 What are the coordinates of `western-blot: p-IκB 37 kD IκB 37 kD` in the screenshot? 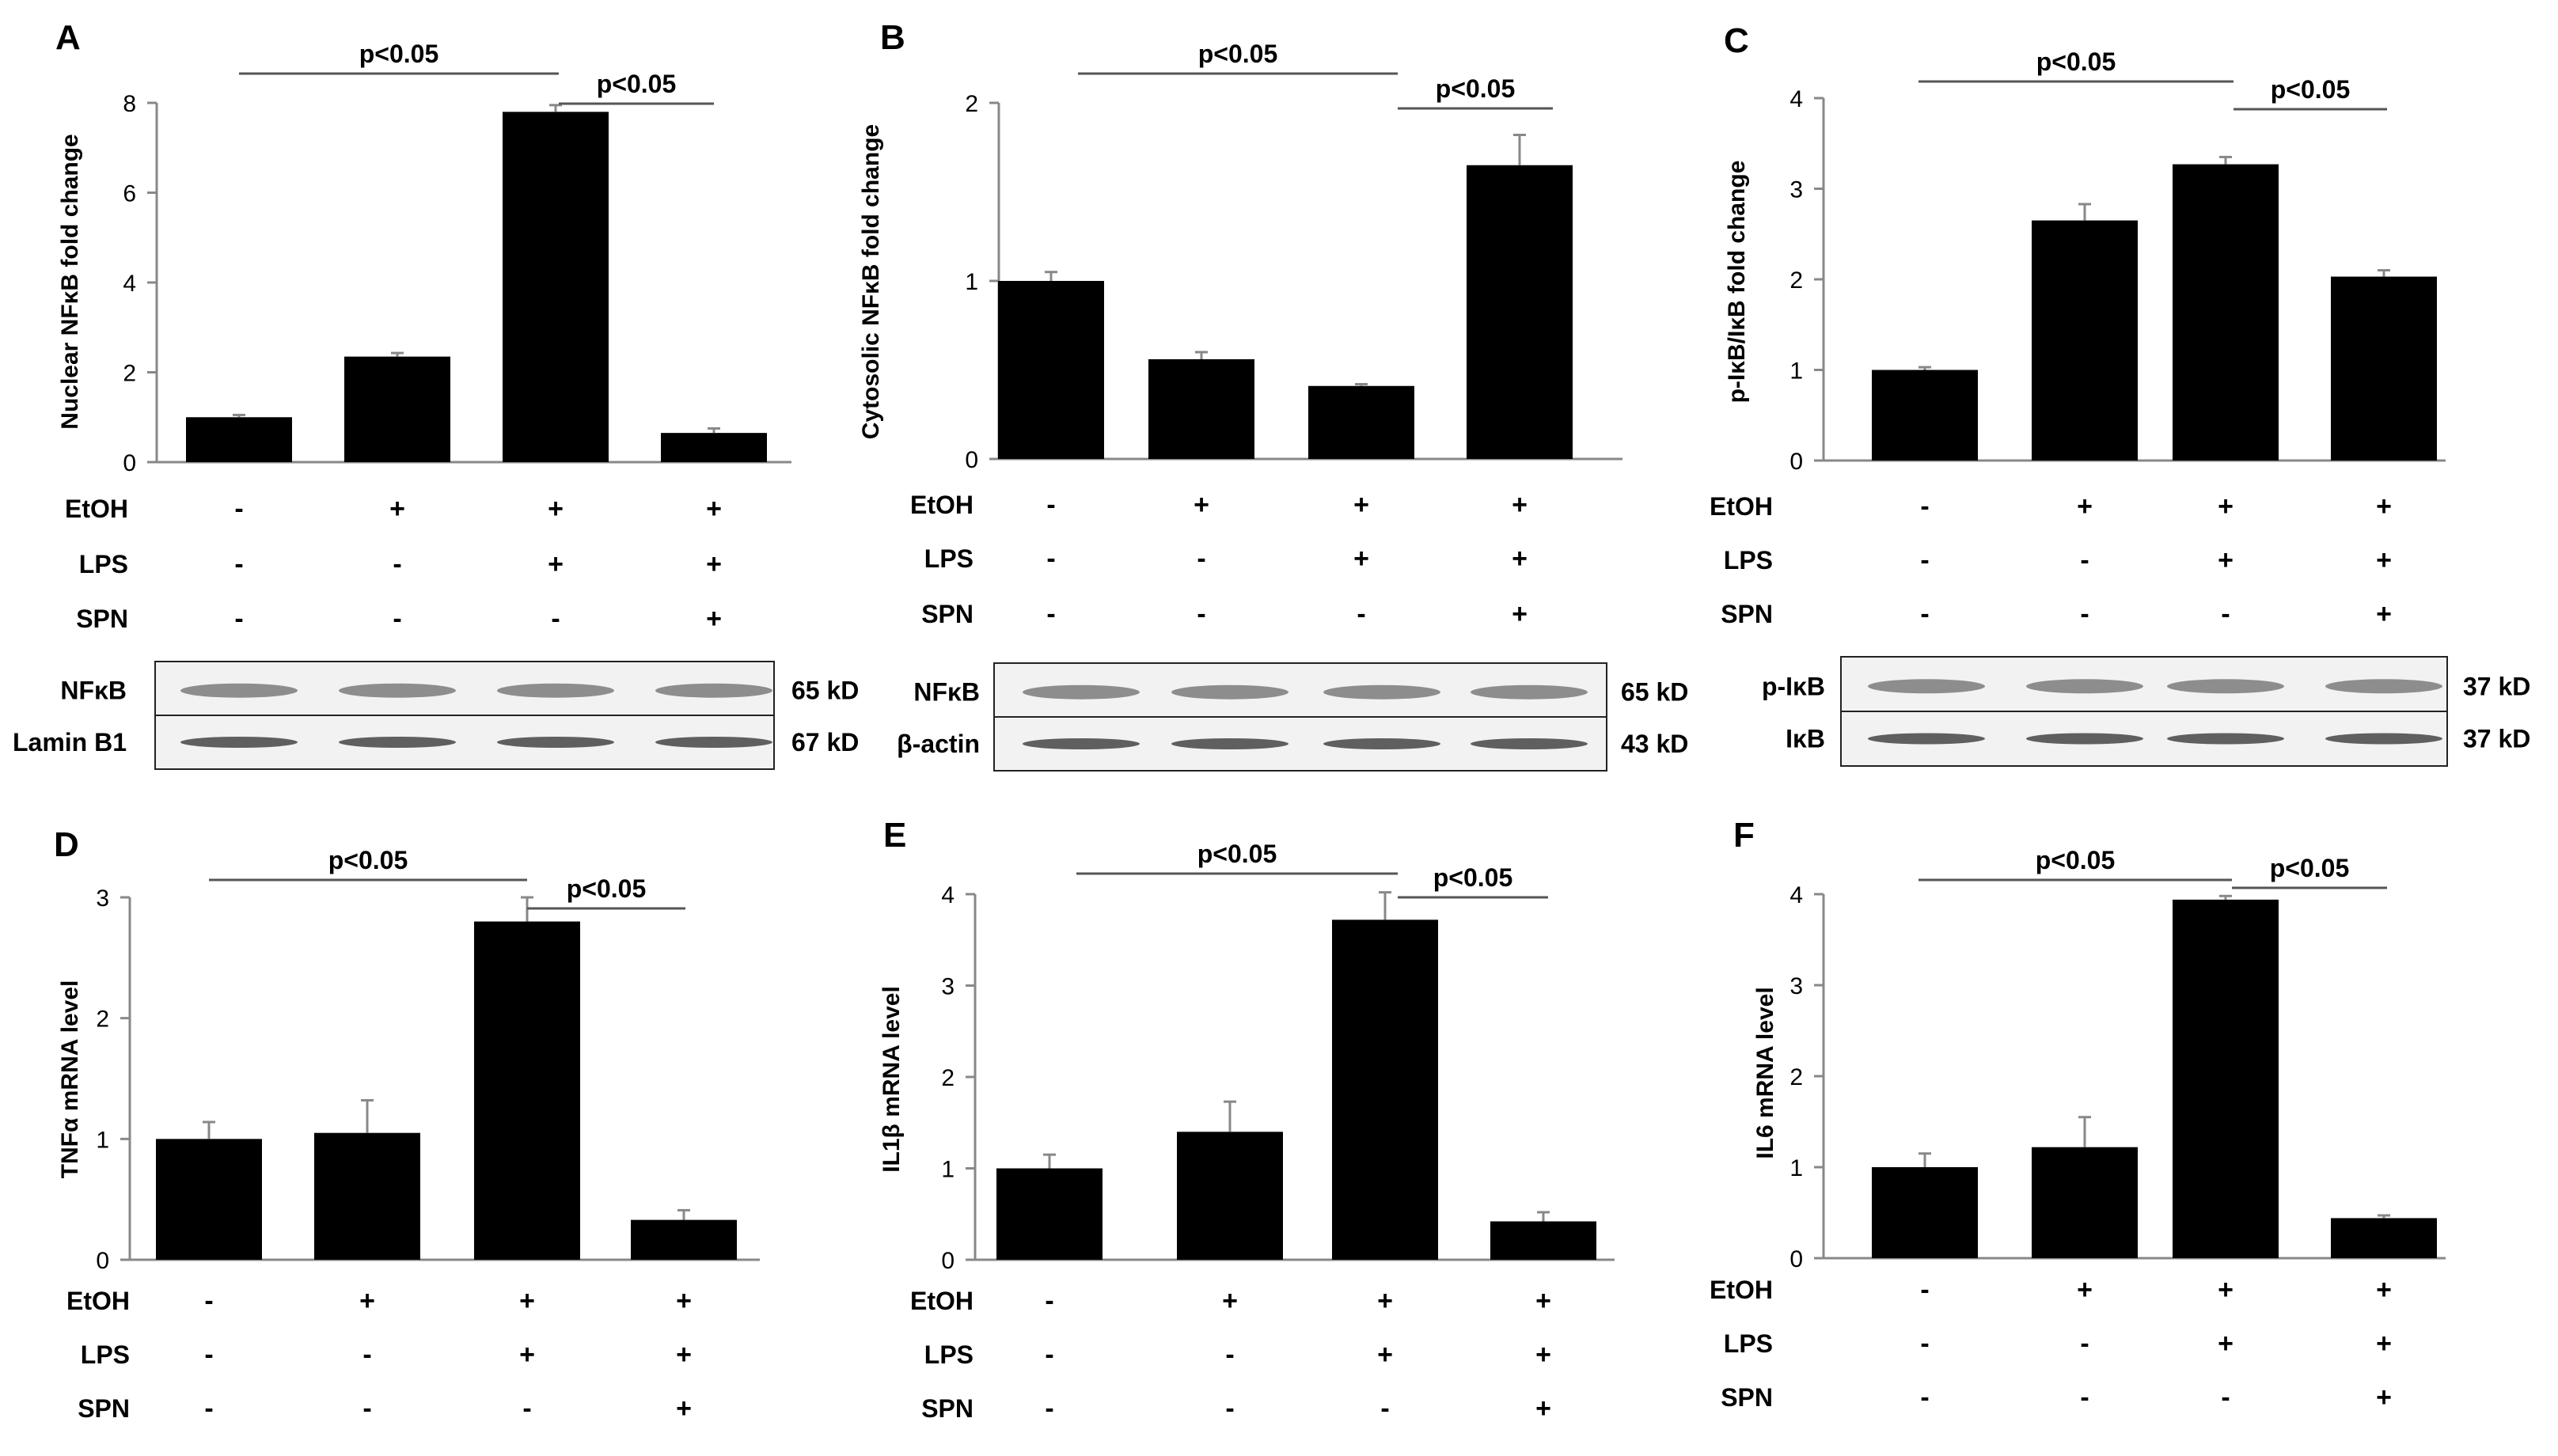 It's located at (2146, 711).